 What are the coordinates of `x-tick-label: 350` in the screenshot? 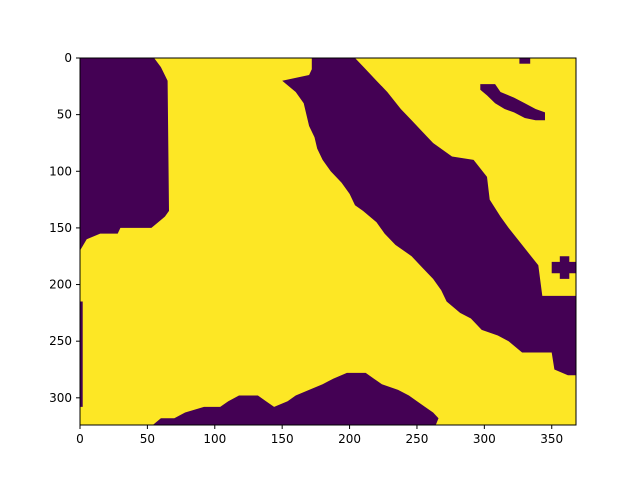 It's located at (551, 439).